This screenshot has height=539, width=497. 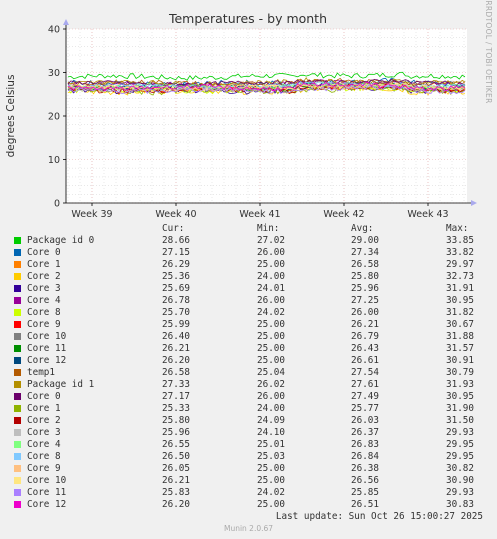 I want to click on legend-series-name: Package id 0, so click(x=61, y=240).